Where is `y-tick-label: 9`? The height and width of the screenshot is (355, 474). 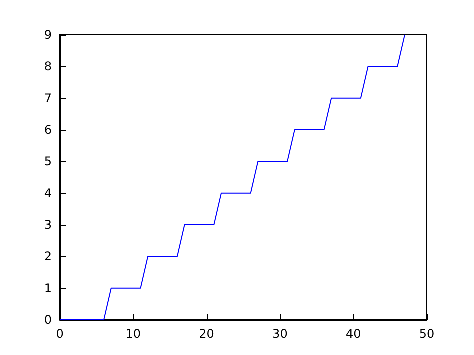
y-tick-label: 9 is located at coordinates (48, 35).